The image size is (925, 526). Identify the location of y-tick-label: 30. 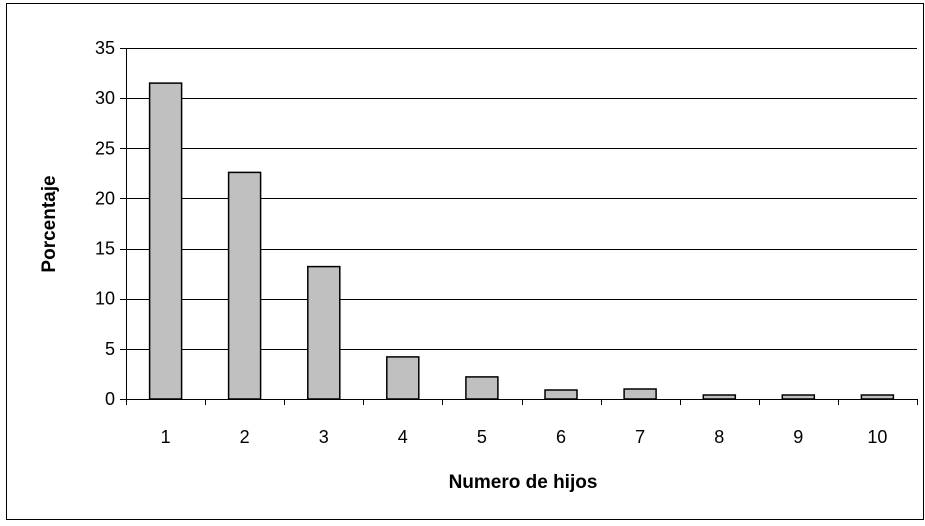
(105, 98).